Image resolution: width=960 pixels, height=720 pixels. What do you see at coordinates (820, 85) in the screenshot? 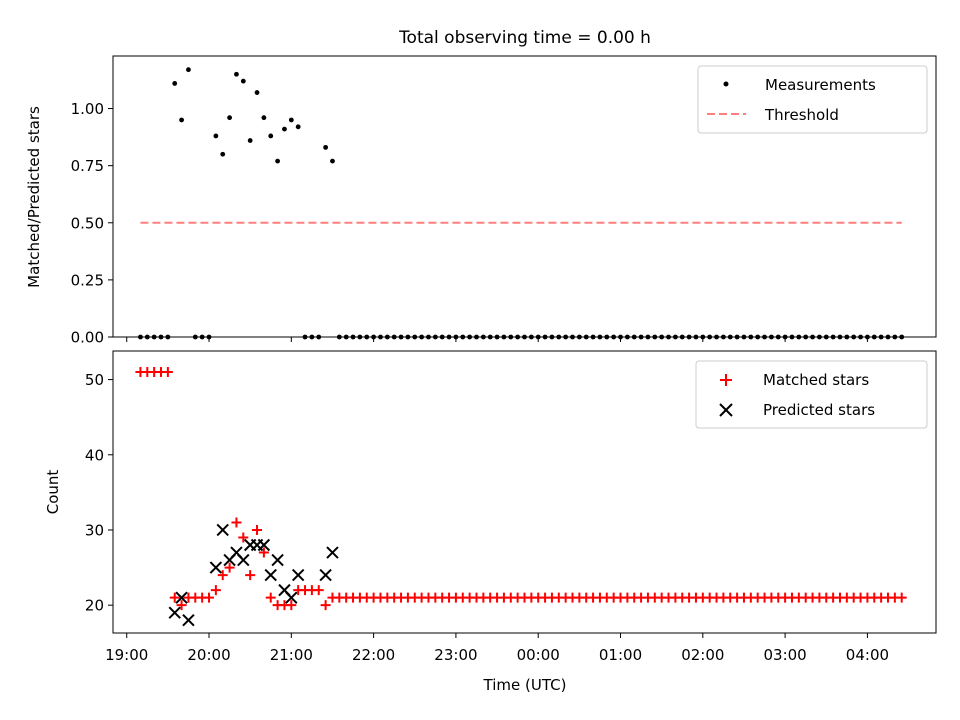
I see `measurements-legend-label: Measurements` at bounding box center [820, 85].